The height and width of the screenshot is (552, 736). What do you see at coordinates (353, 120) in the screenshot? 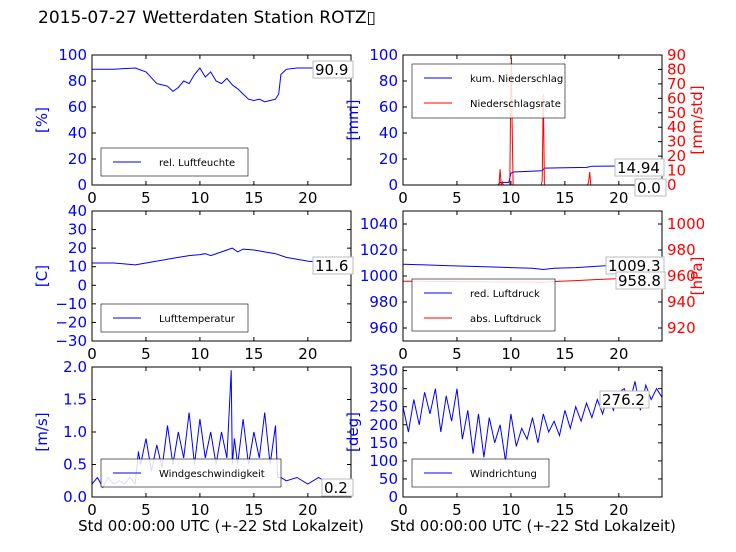
I see `y-axis-label: [mm]` at bounding box center [353, 120].